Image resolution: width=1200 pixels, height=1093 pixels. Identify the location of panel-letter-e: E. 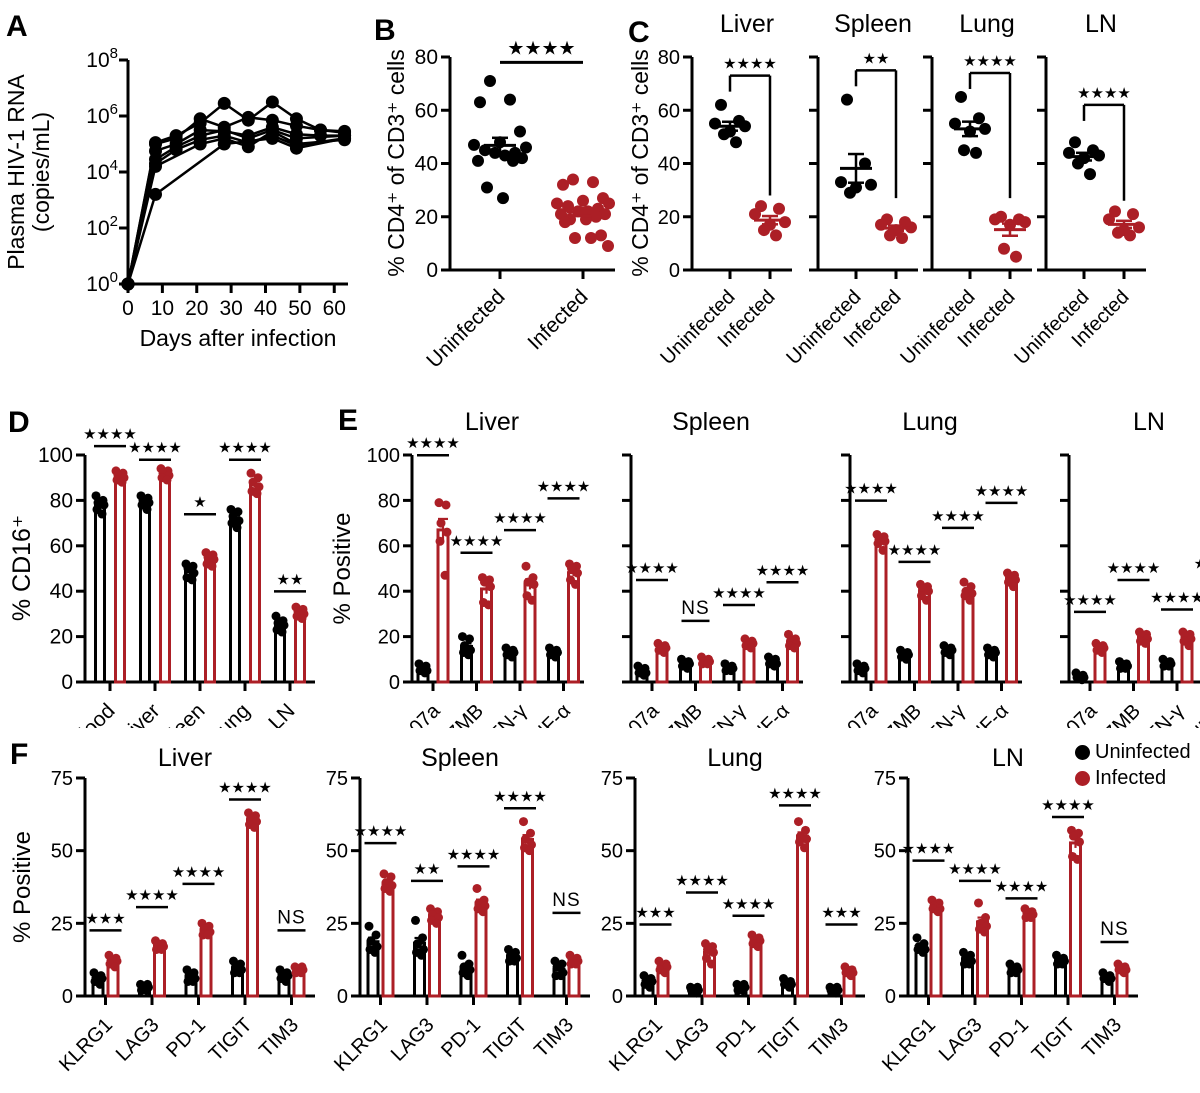
(348, 420).